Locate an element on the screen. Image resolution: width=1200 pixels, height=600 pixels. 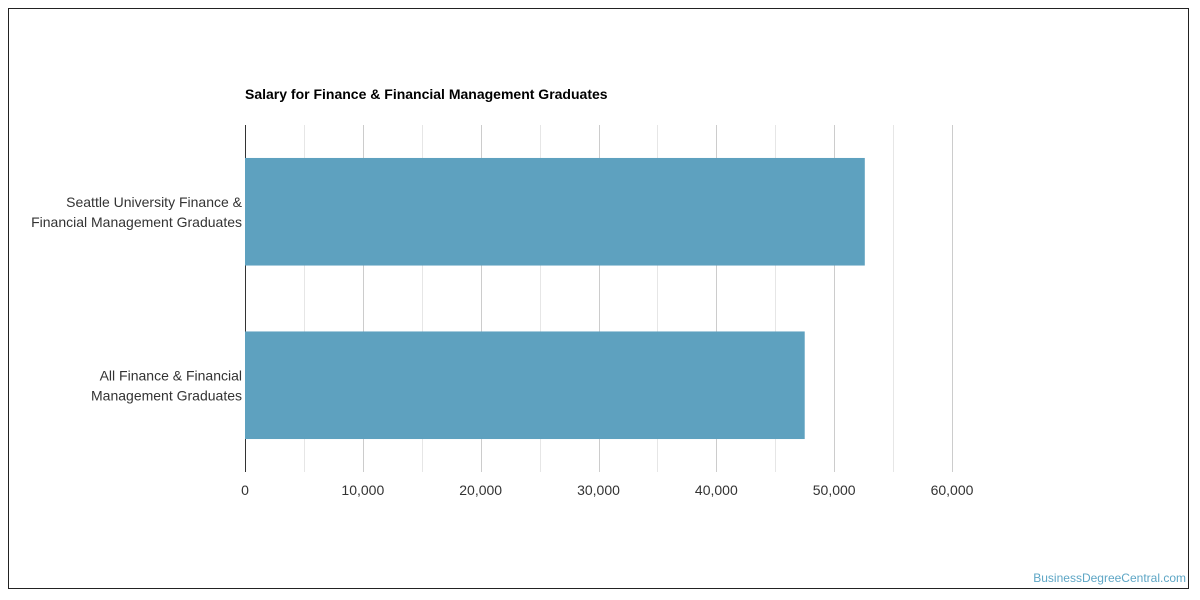
x-tick-label: 10,000 is located at coordinates (362, 490).